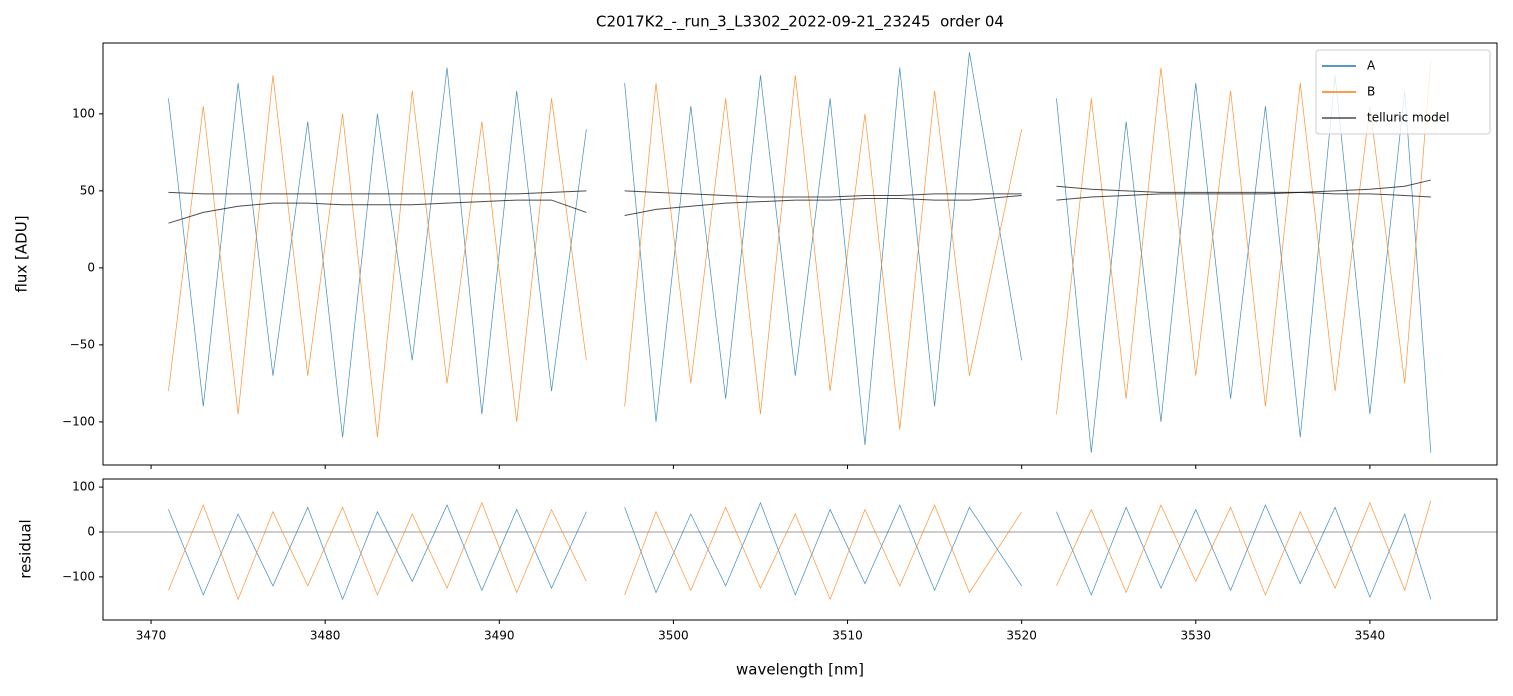  Describe the element at coordinates (325, 636) in the screenshot. I see `x-tick-label: 3480` at that location.